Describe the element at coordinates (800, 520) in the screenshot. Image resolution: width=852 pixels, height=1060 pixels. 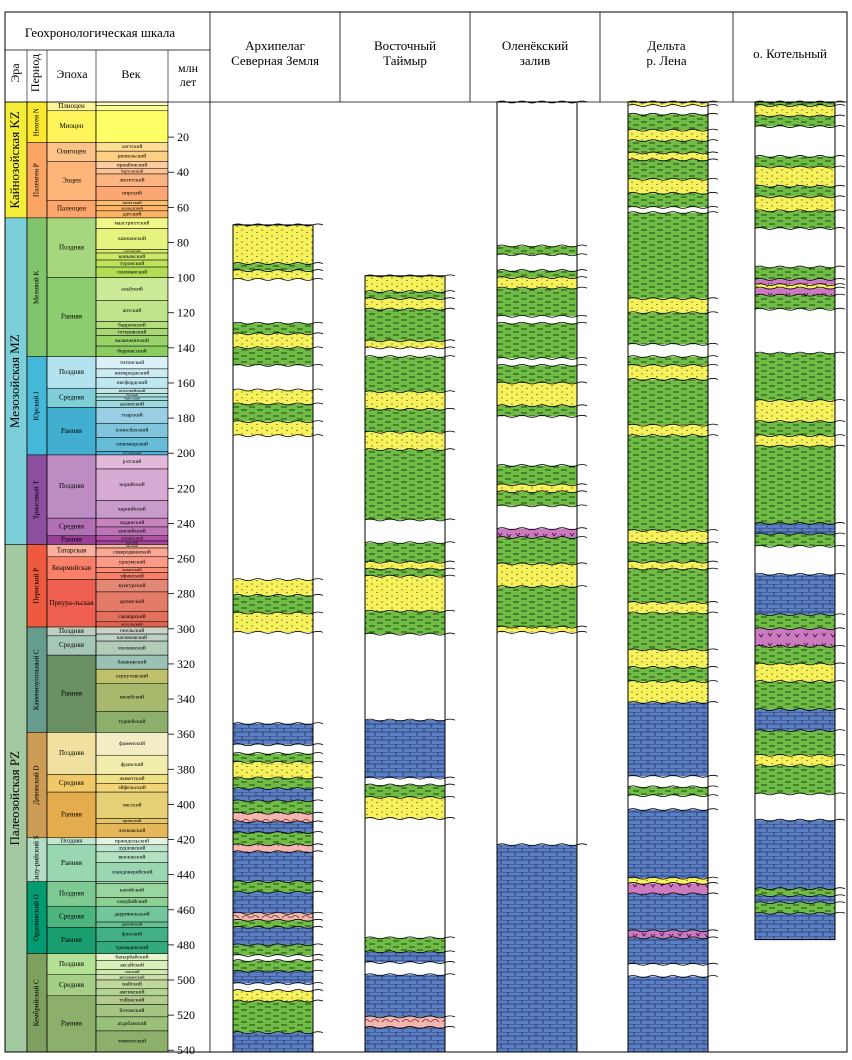
I see `section-ok` at that location.